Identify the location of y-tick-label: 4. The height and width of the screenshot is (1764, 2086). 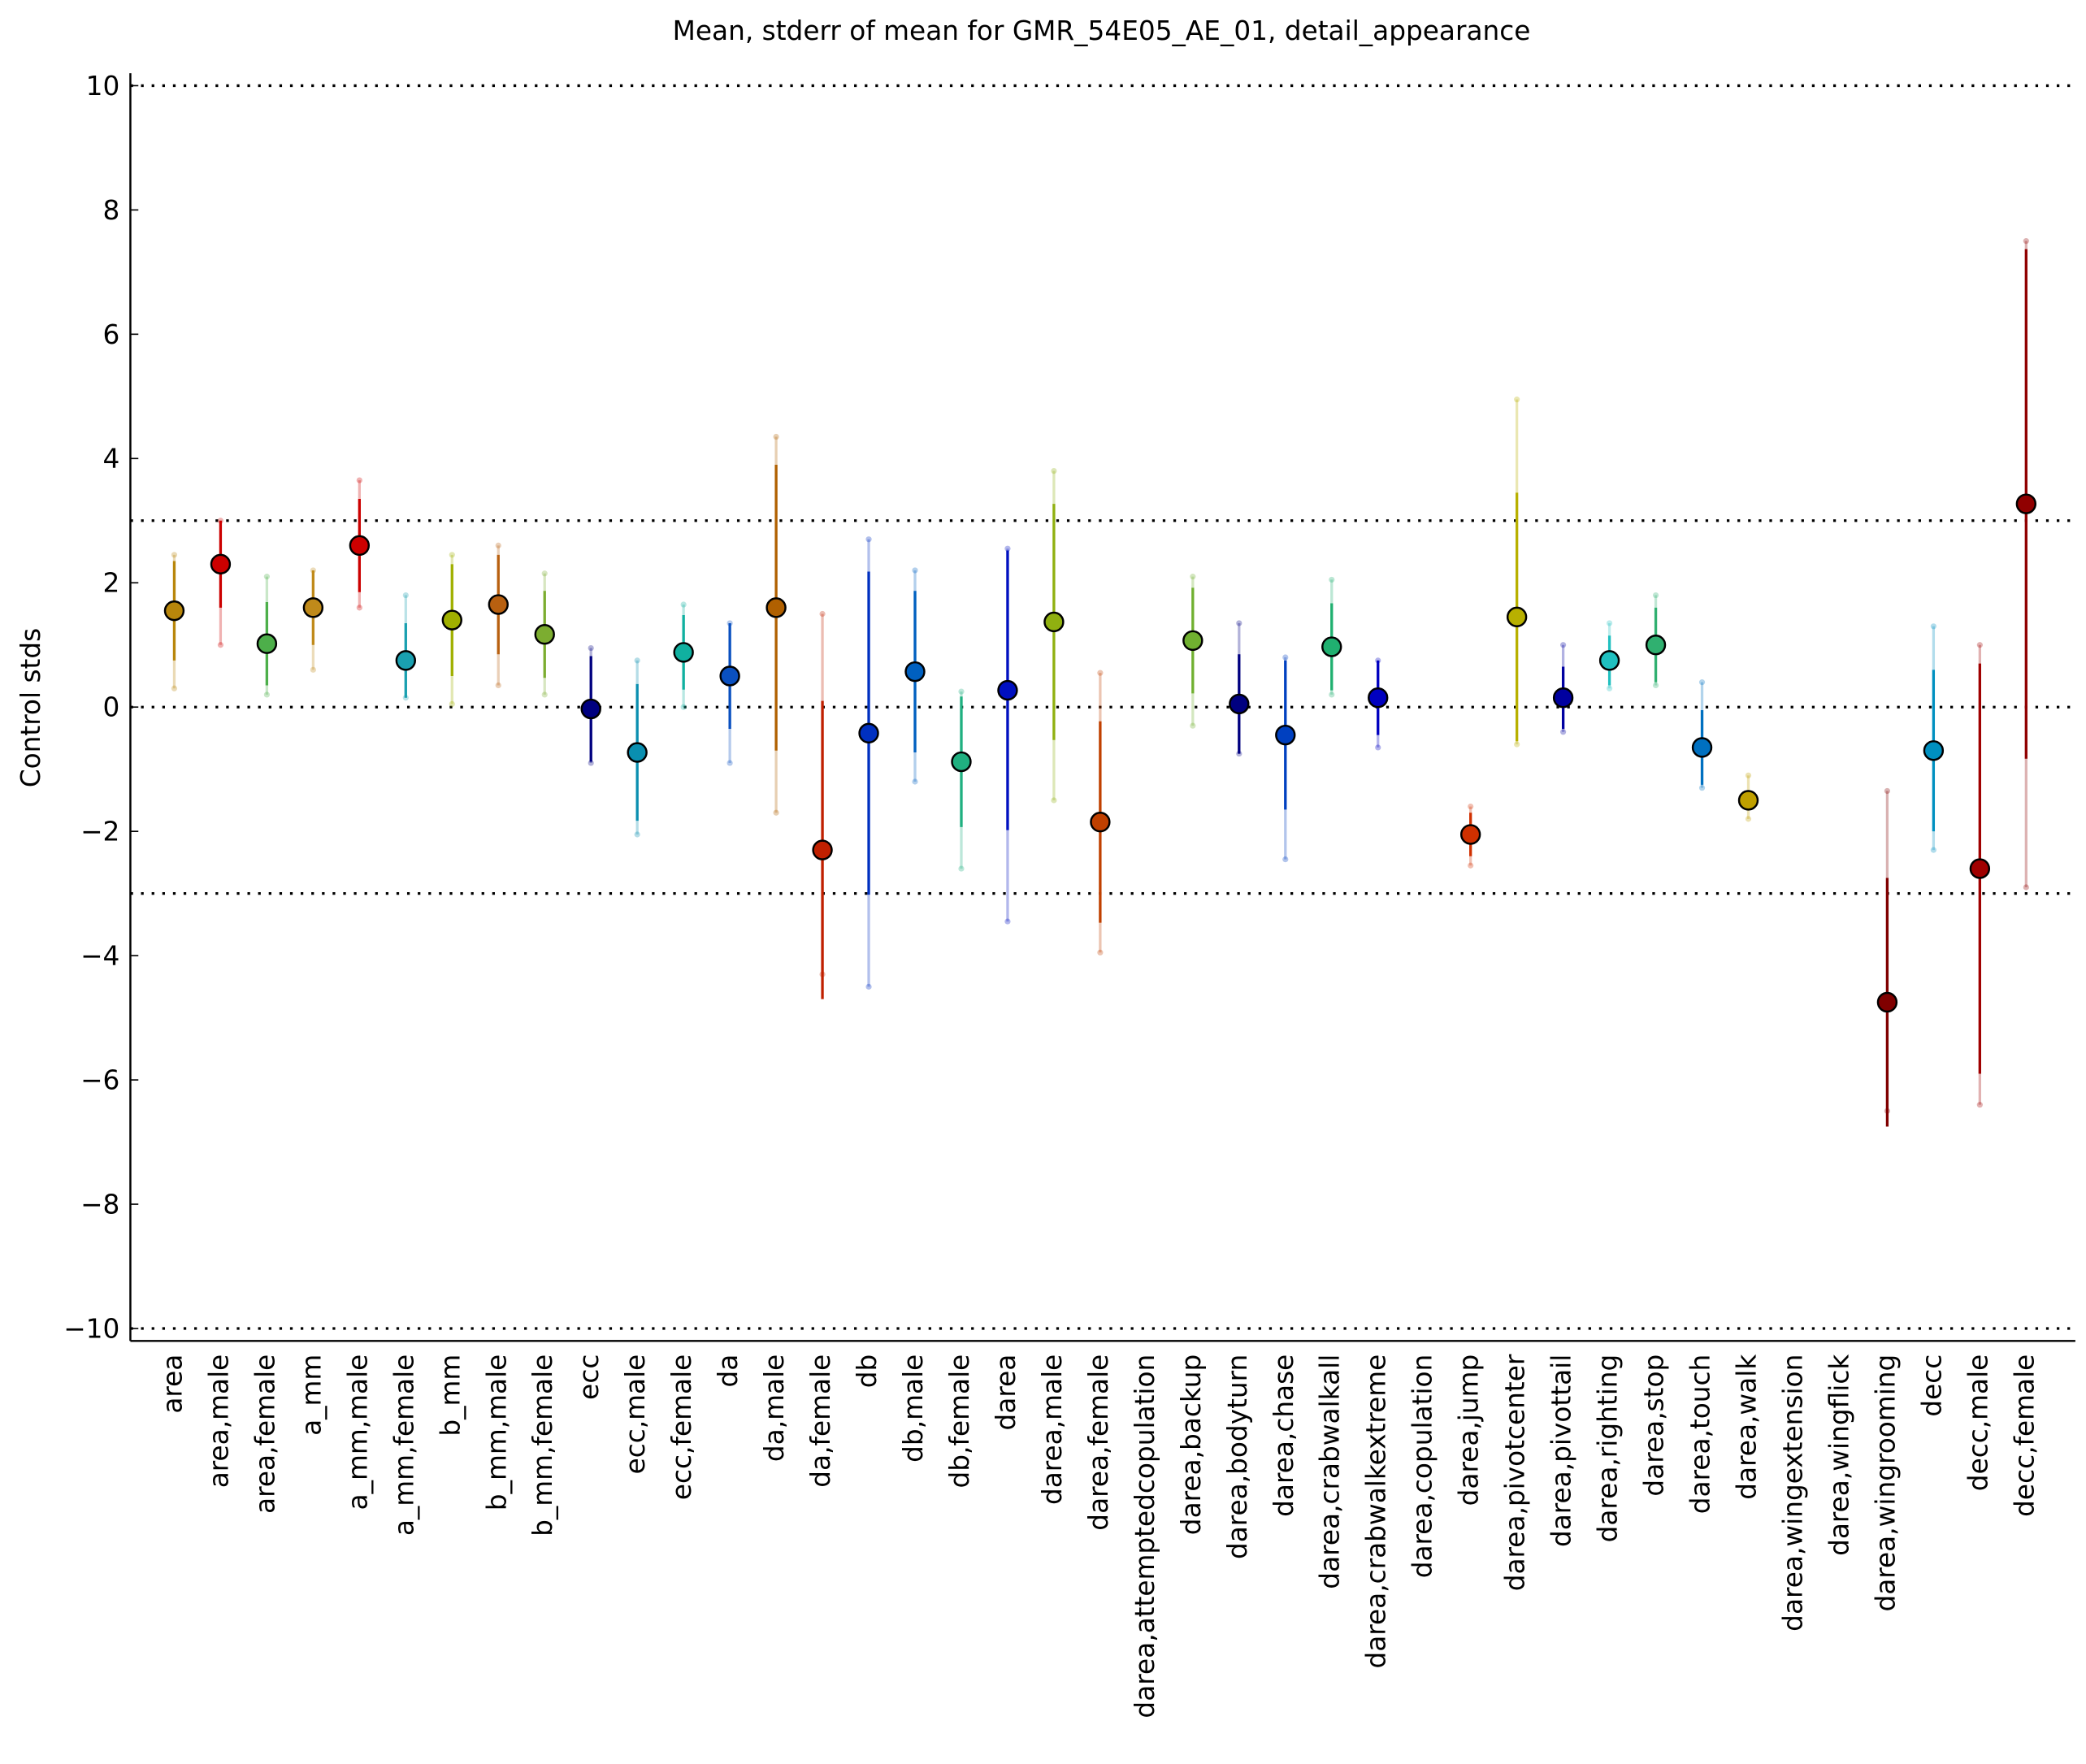
(111, 459).